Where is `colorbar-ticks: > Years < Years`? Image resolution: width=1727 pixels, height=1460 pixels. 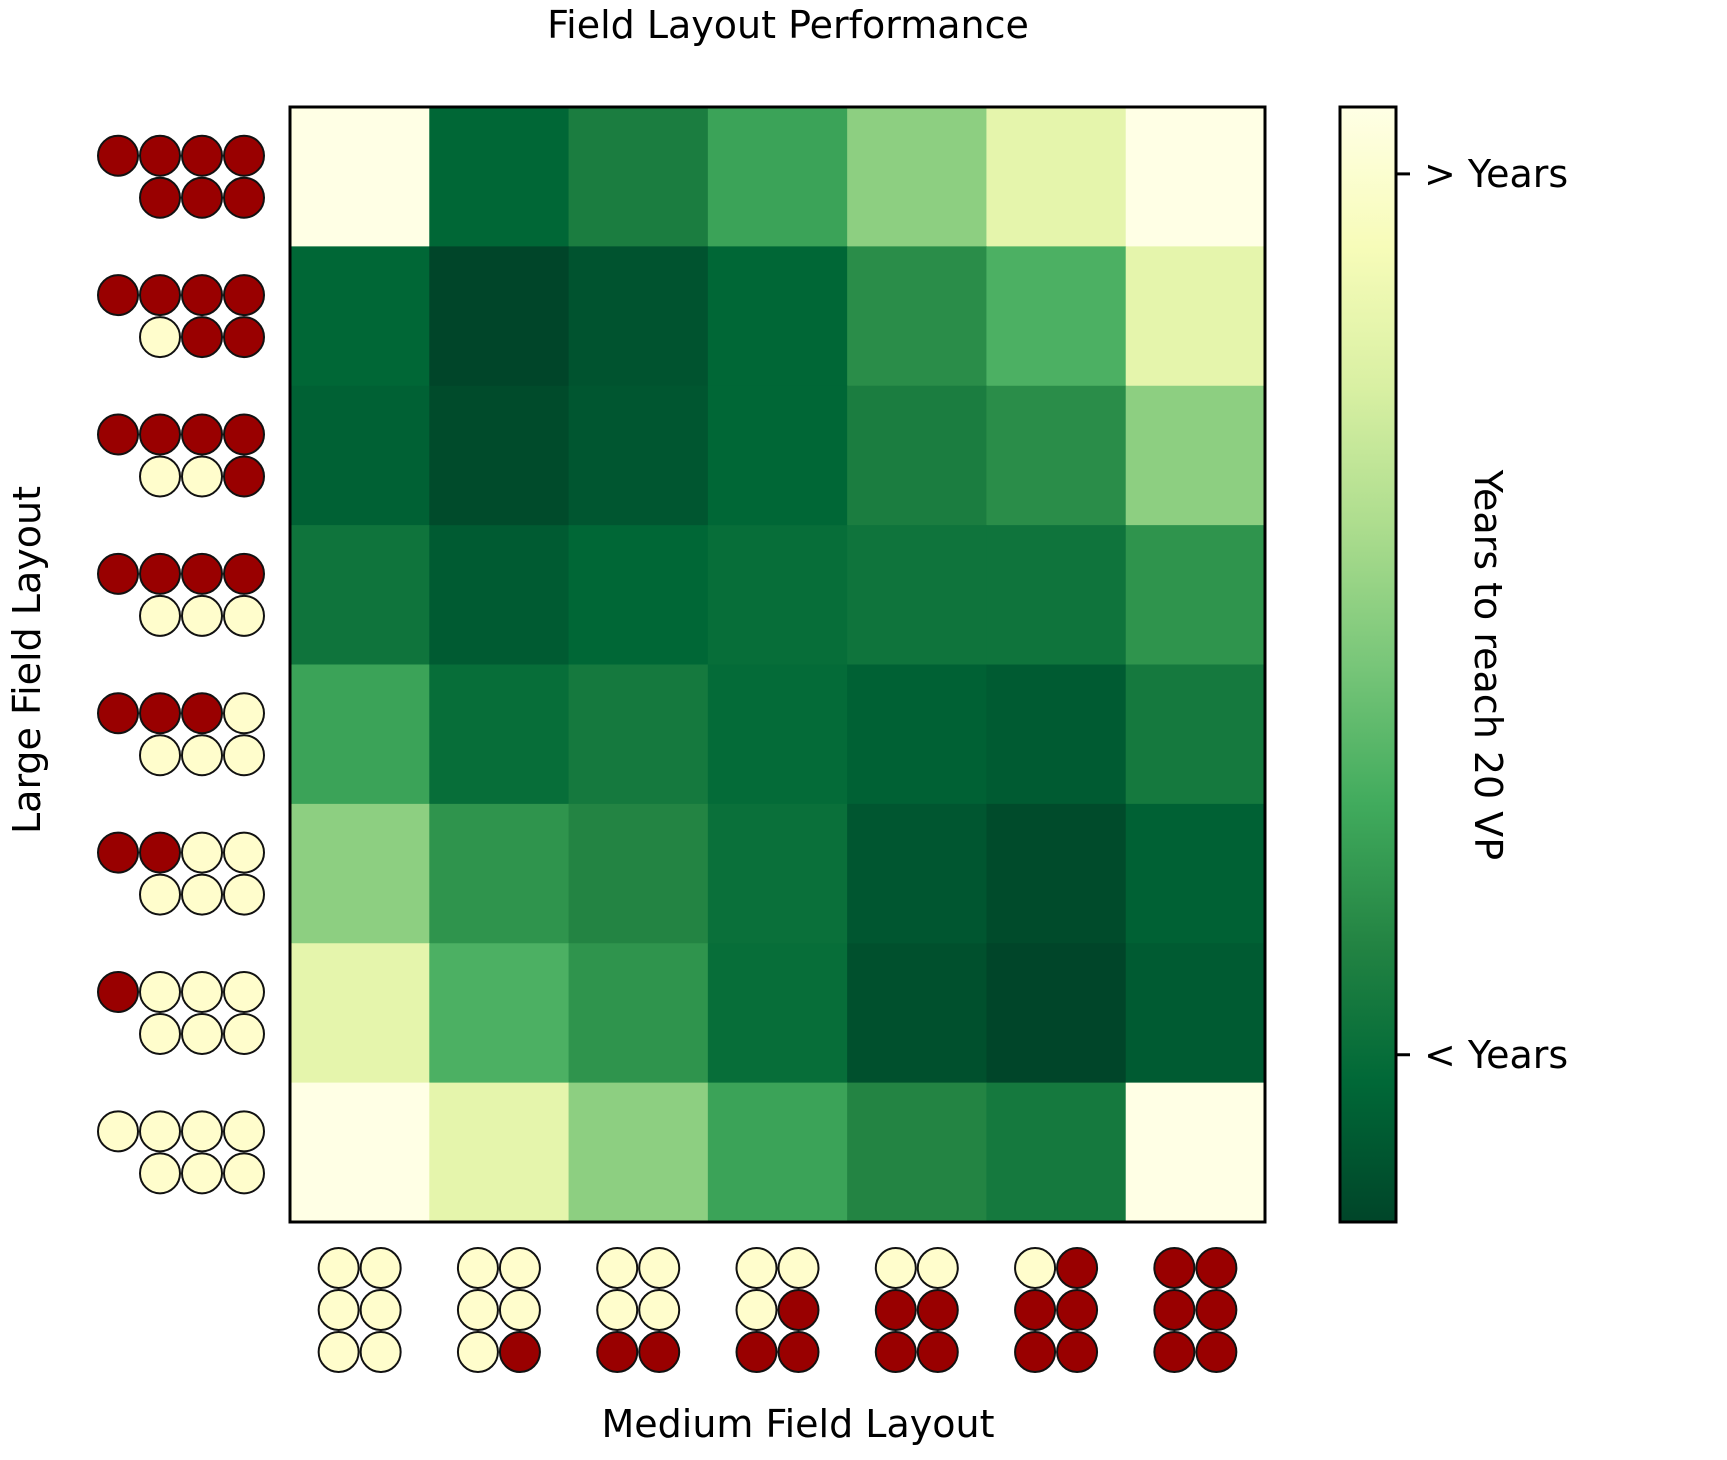 colorbar-ticks: > Years < Years is located at coordinates (1482, 614).